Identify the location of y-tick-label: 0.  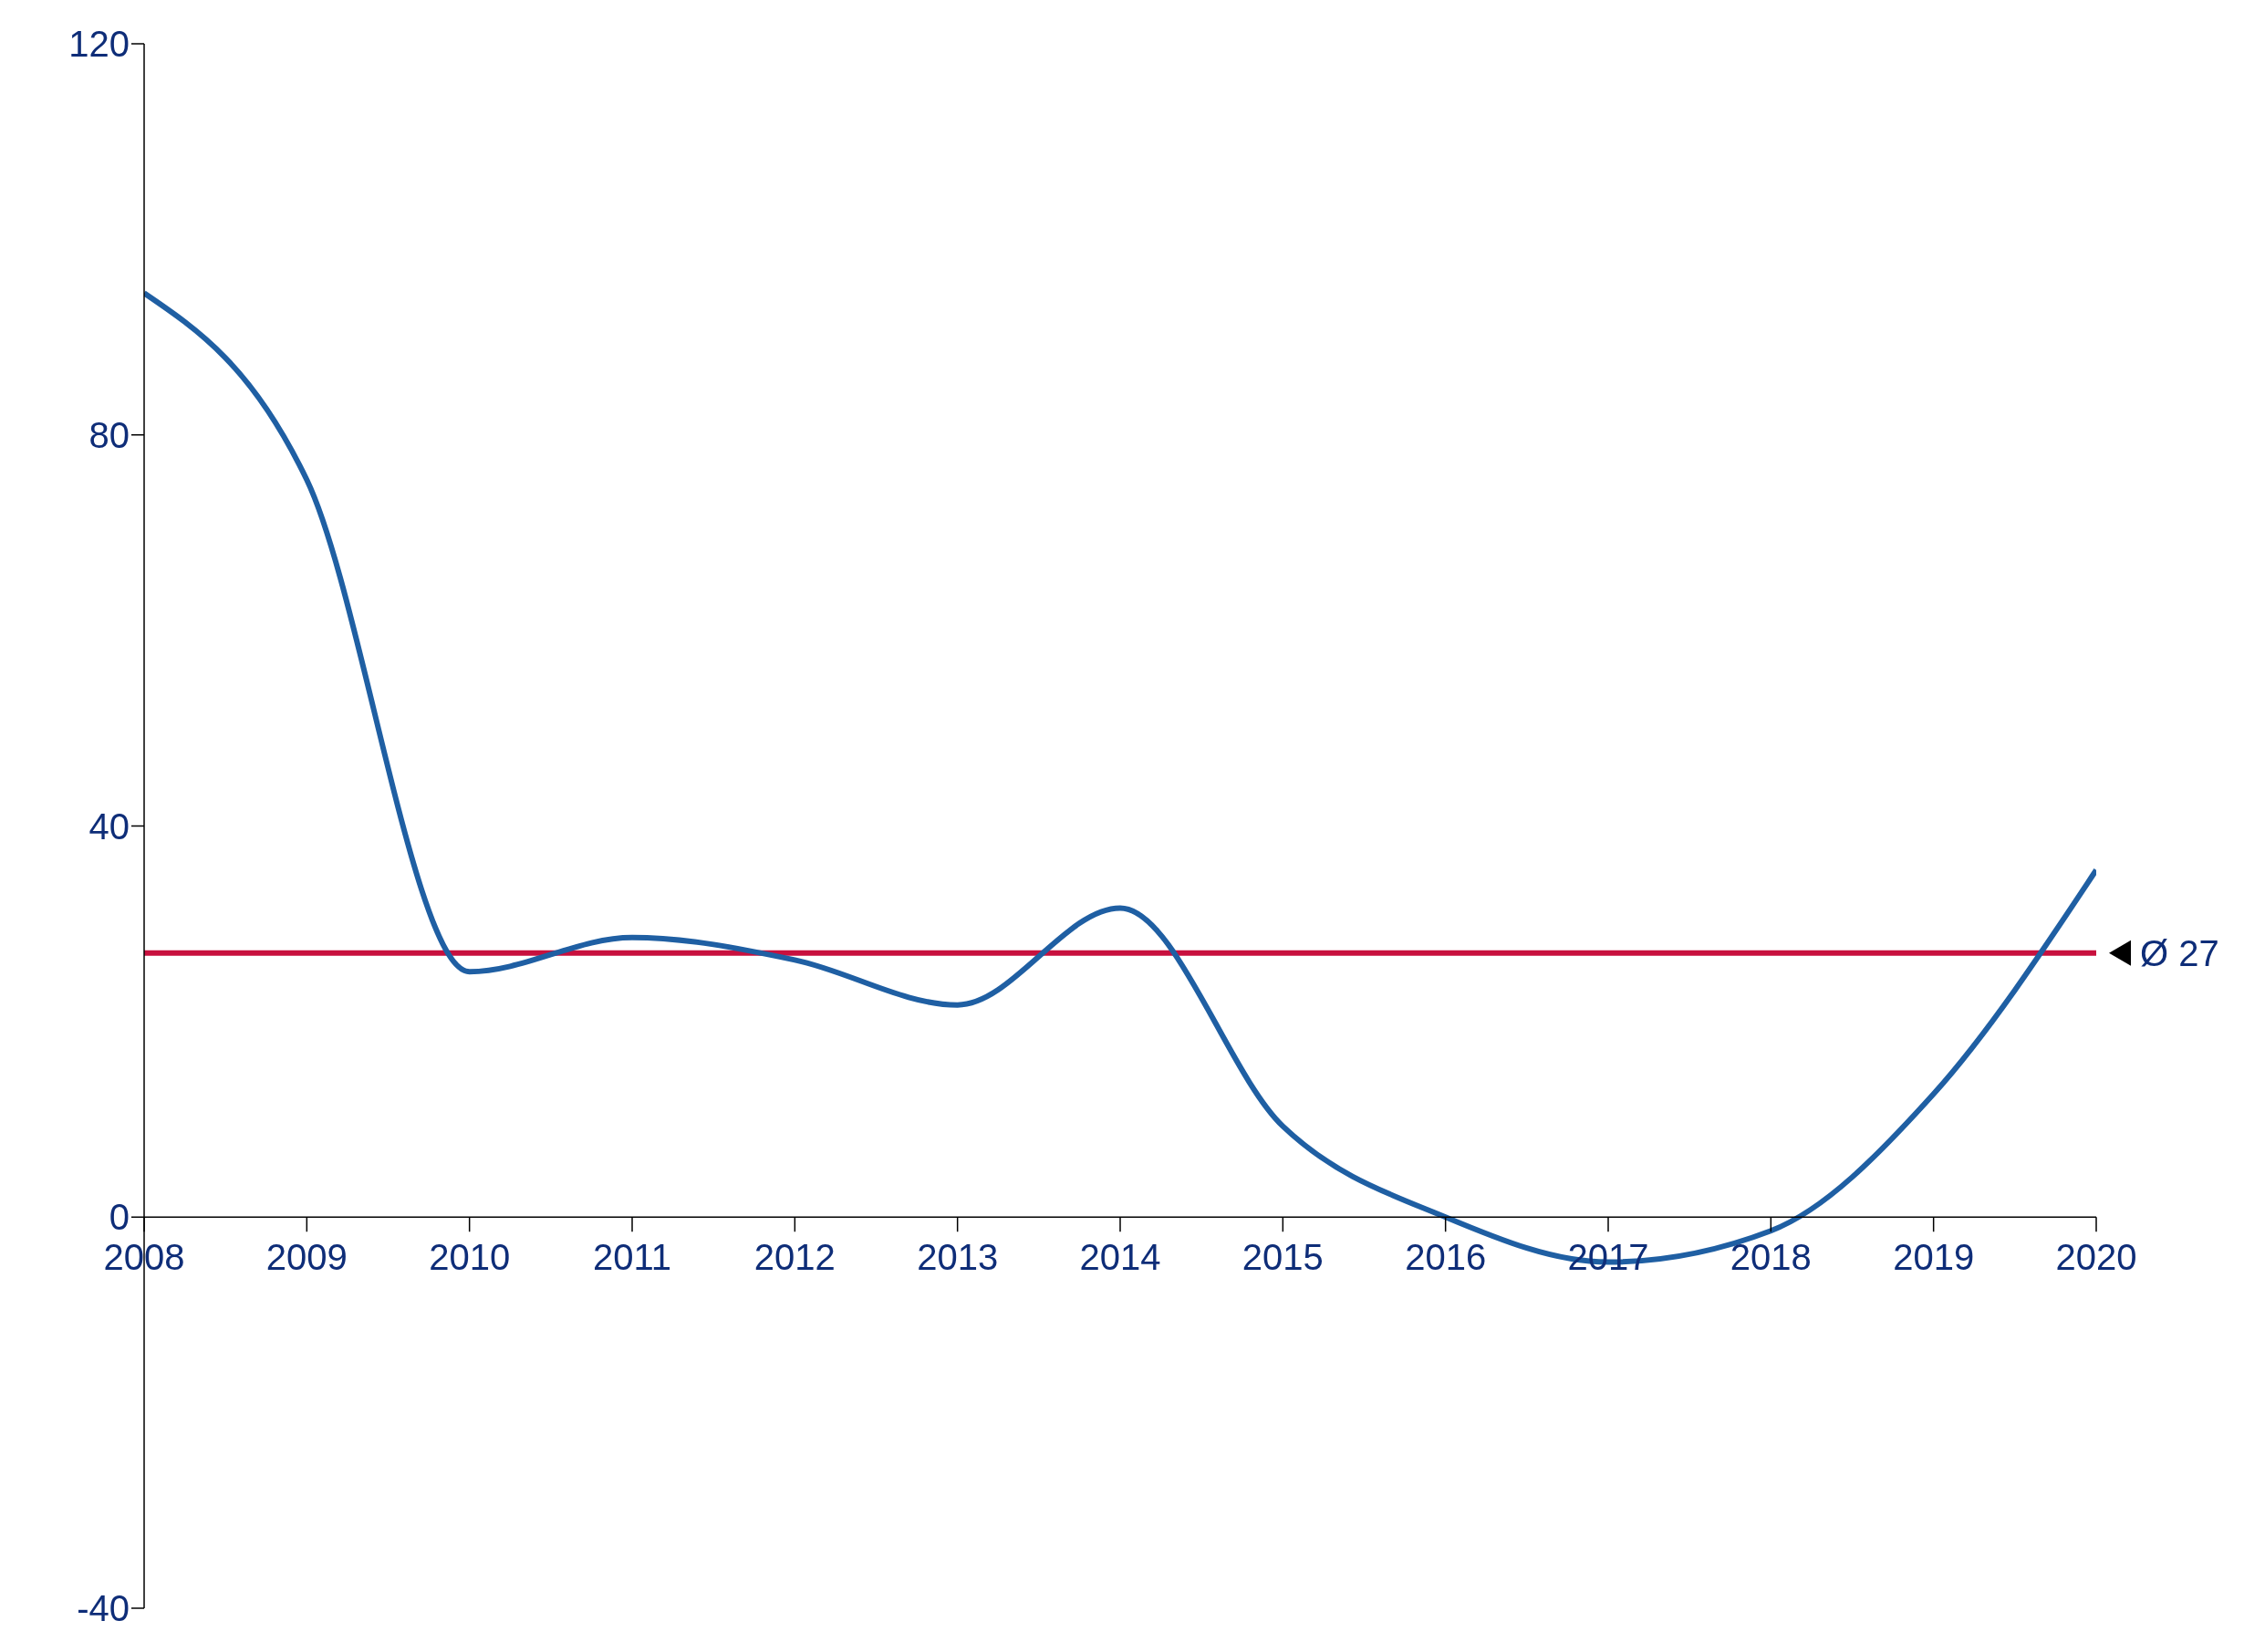
(119, 1217).